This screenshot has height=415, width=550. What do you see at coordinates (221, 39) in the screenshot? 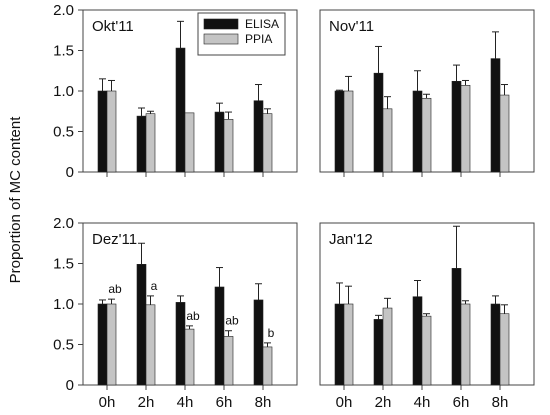
I see `legend-swatch-ppia` at bounding box center [221, 39].